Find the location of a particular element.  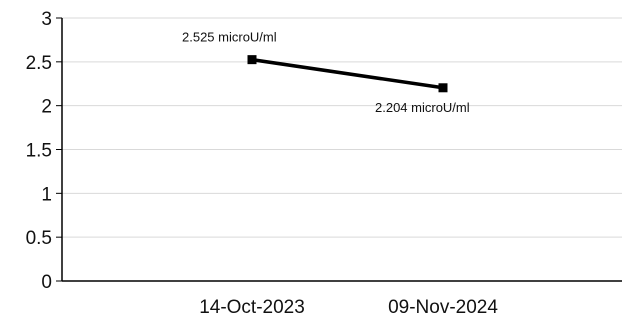

y-tick-label: 2.5 is located at coordinates (39, 63).